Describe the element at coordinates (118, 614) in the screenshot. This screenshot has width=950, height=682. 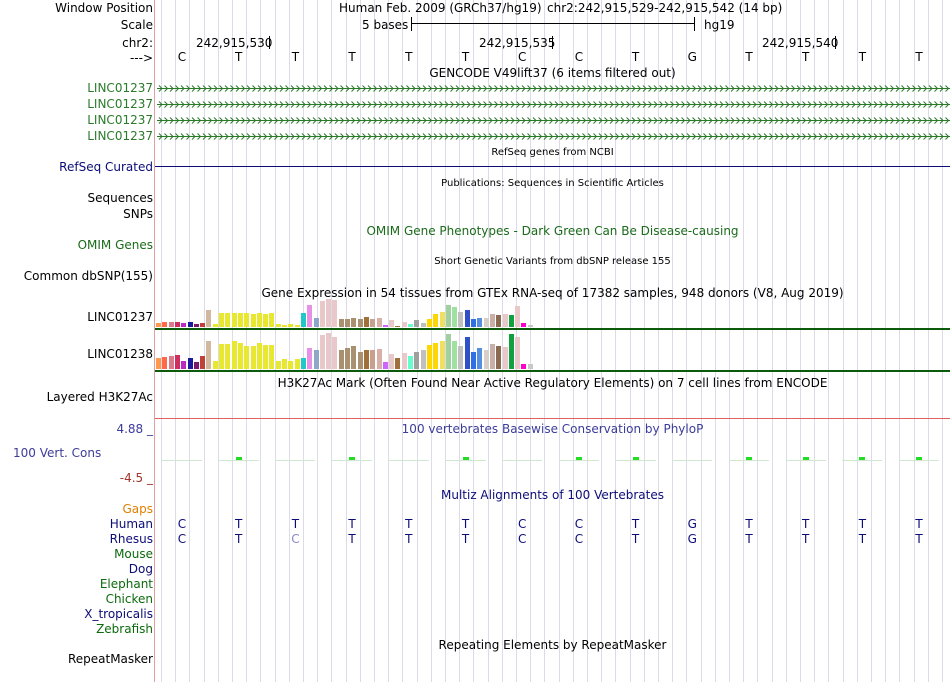
I see `multiz-species-label: X_tropicalis` at that location.